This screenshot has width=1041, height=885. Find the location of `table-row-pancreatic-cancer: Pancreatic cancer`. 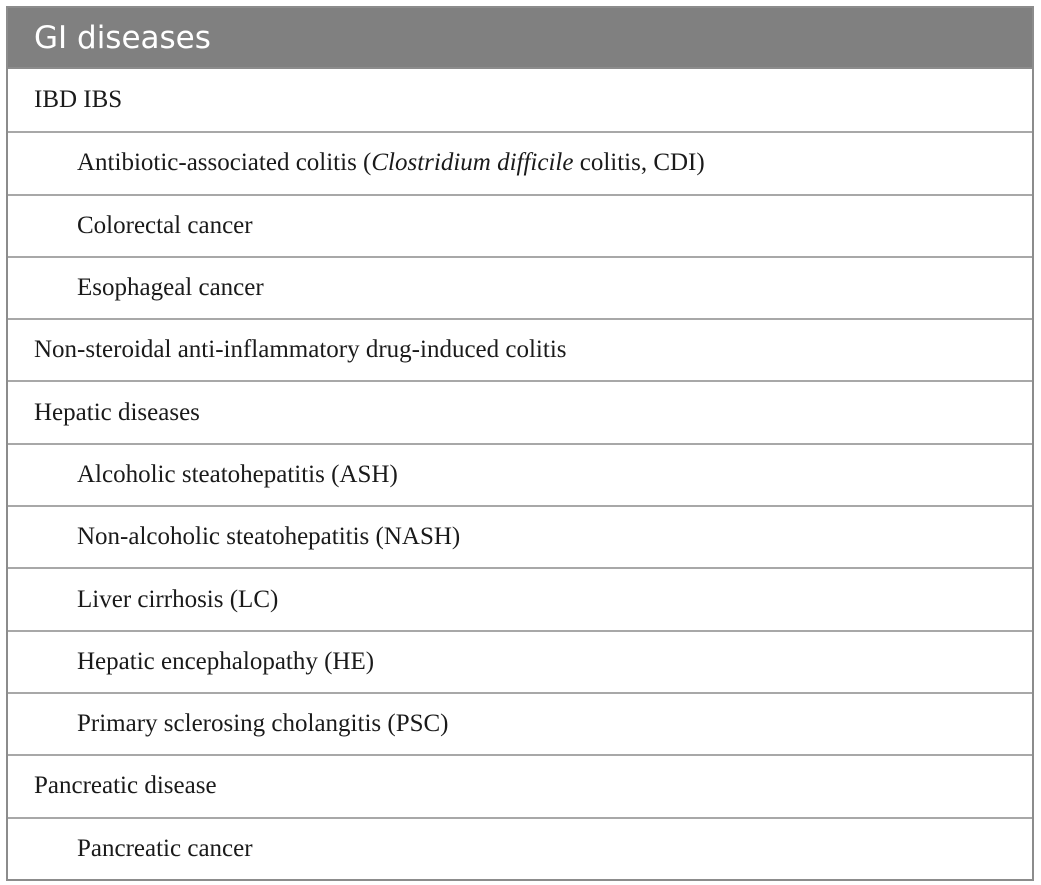

table-row-pancreatic-cancer: Pancreatic cancer is located at coordinates (520, 847).